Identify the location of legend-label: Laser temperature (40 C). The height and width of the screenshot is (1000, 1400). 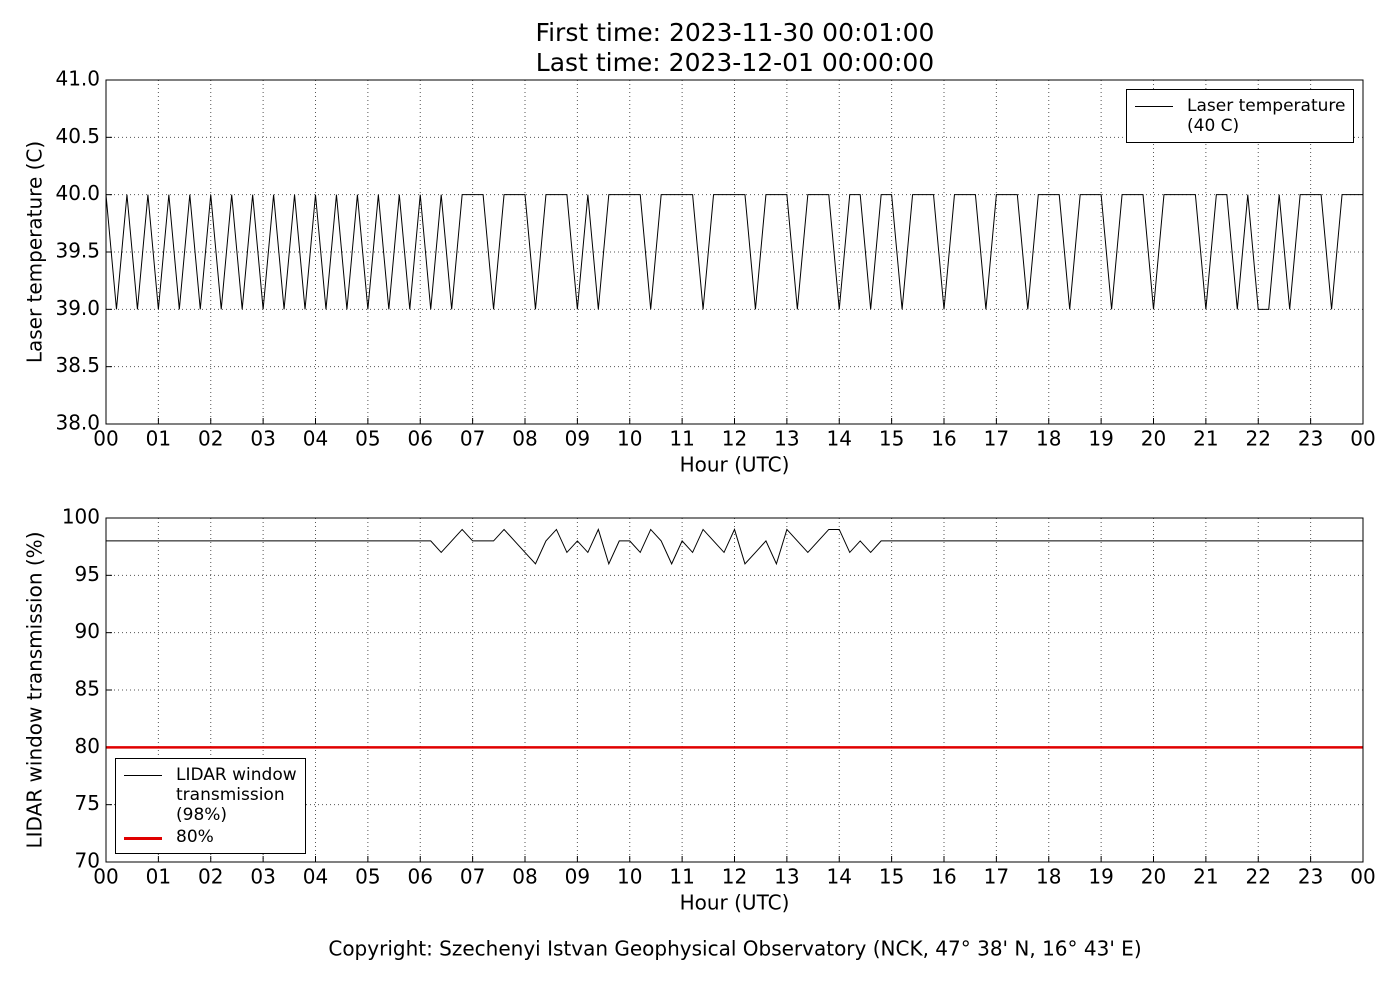
(1266, 116).